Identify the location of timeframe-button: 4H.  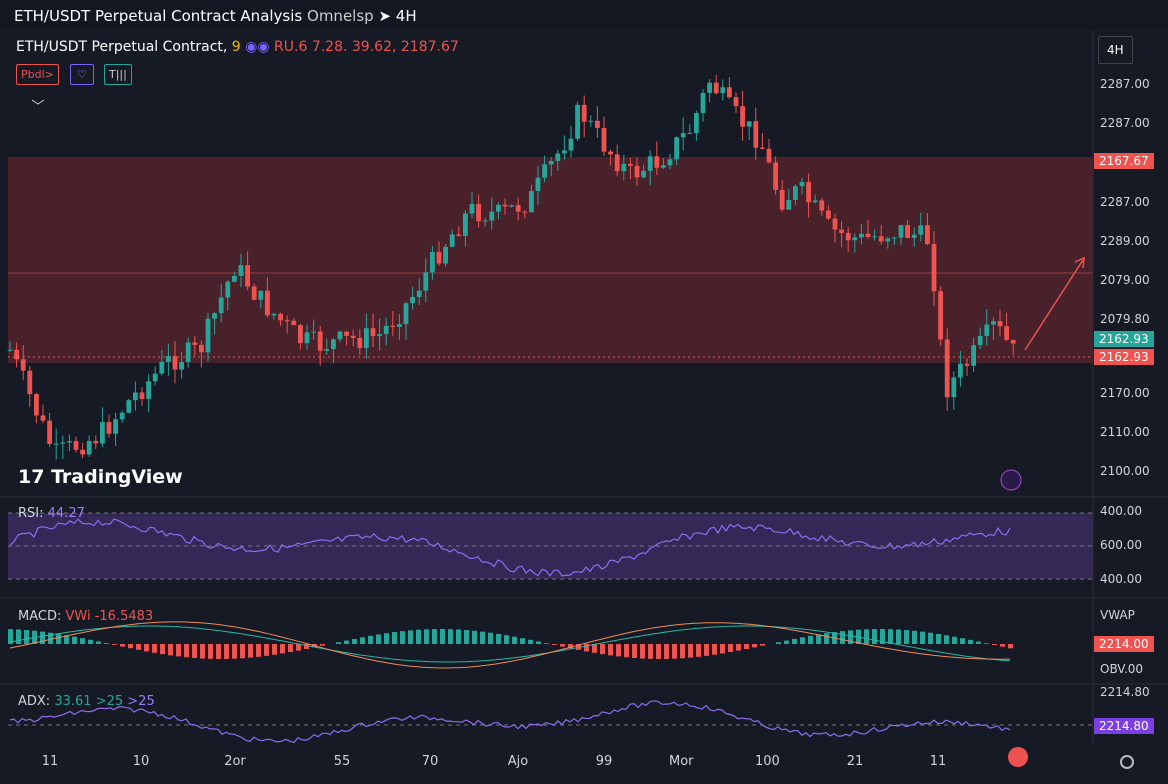
(1115, 50).